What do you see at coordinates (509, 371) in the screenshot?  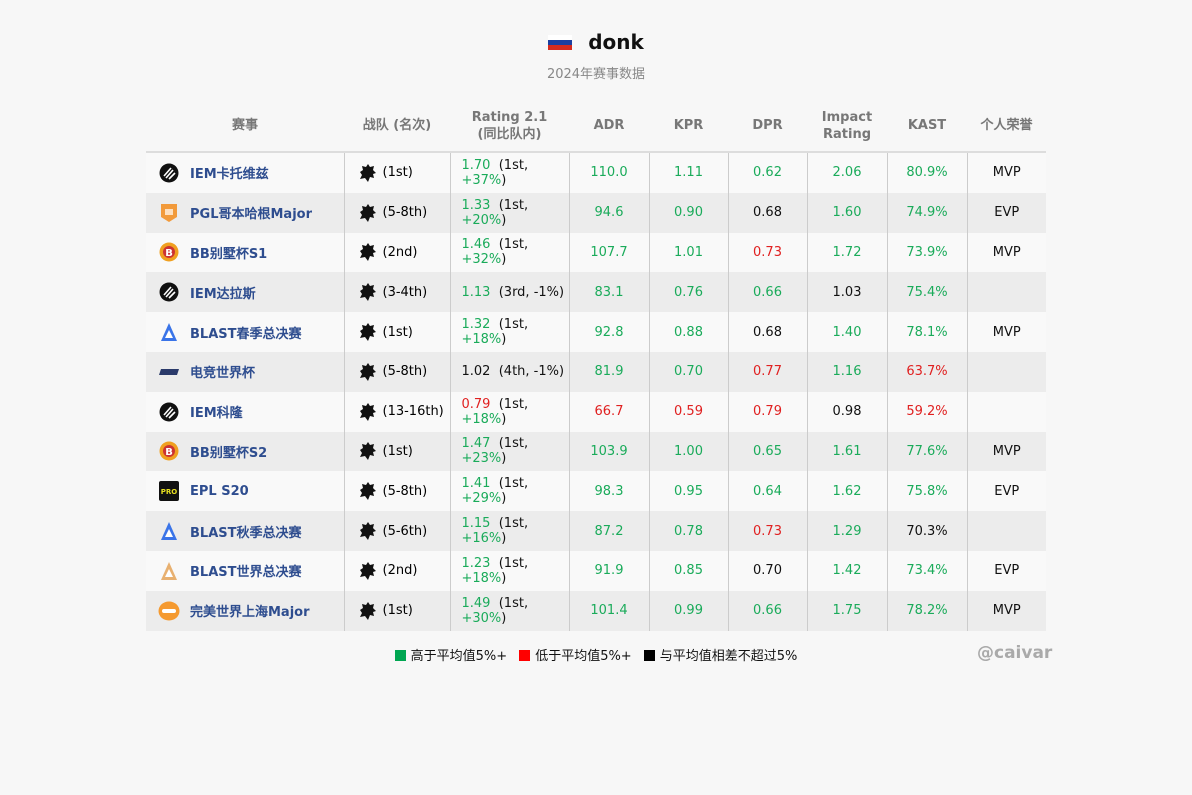 I see `rating-cell: 1.02 (4th, -1%)` at bounding box center [509, 371].